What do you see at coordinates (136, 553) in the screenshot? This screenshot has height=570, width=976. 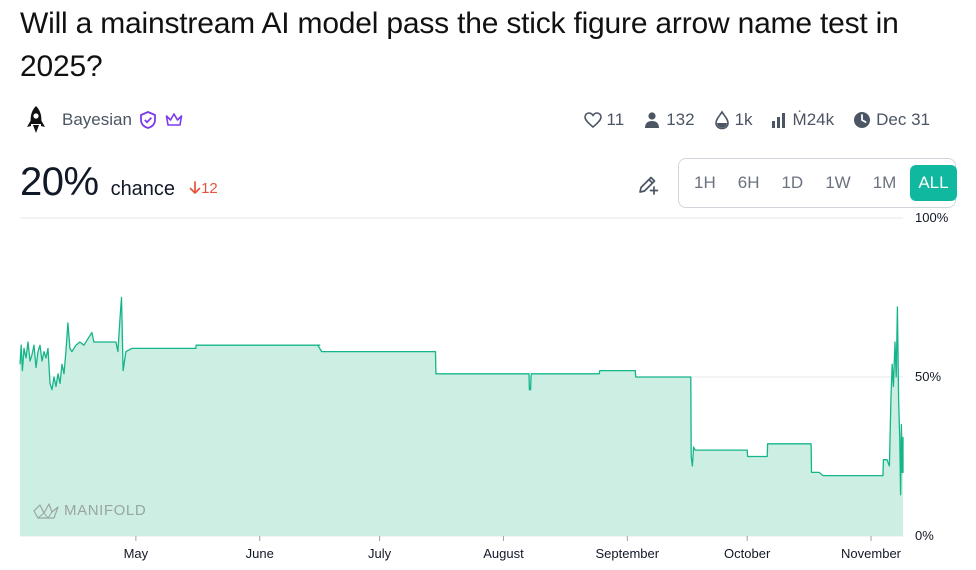 I see `x-tick-label: May` at bounding box center [136, 553].